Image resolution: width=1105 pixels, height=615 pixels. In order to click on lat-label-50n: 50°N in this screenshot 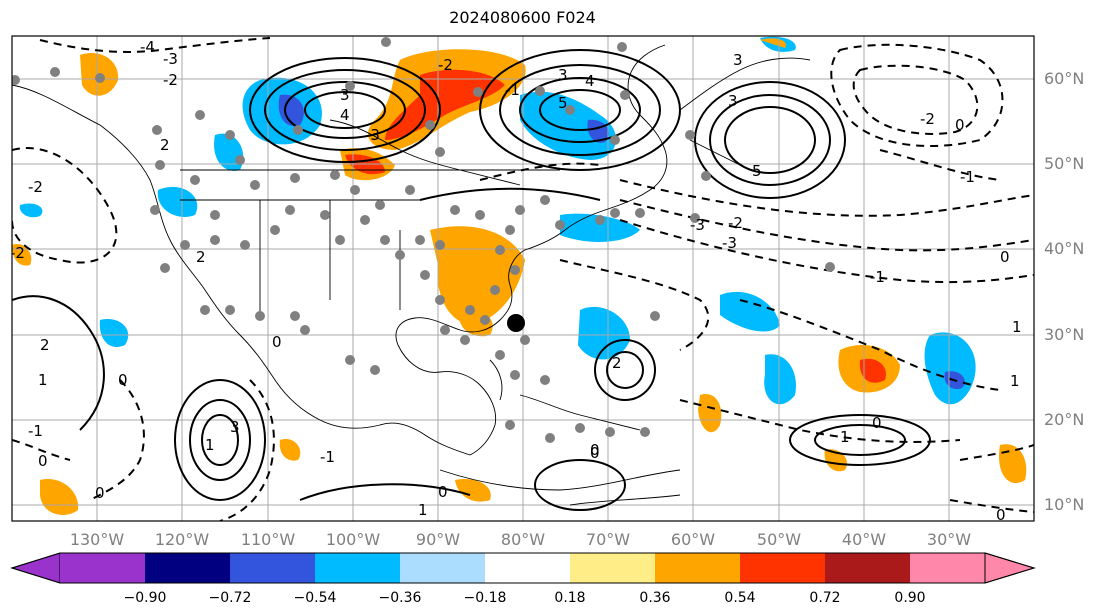, I will do `click(1064, 163)`.